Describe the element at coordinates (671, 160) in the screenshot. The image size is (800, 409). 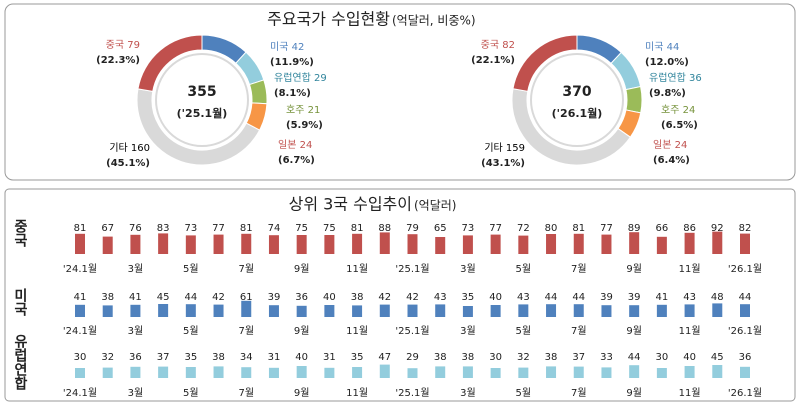
I see `segment-share: (6.4%)` at that location.